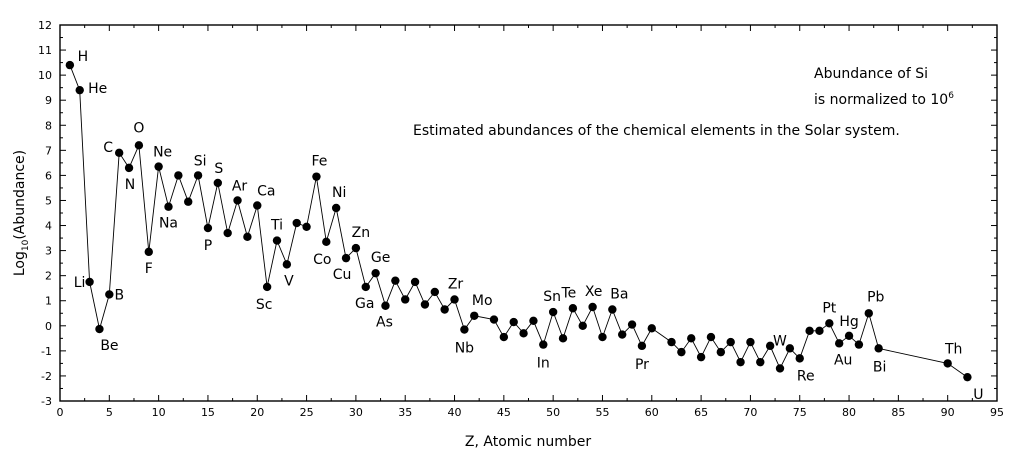  I want to click on normalization-note-line2: is normalized to 106, so click(884, 99).